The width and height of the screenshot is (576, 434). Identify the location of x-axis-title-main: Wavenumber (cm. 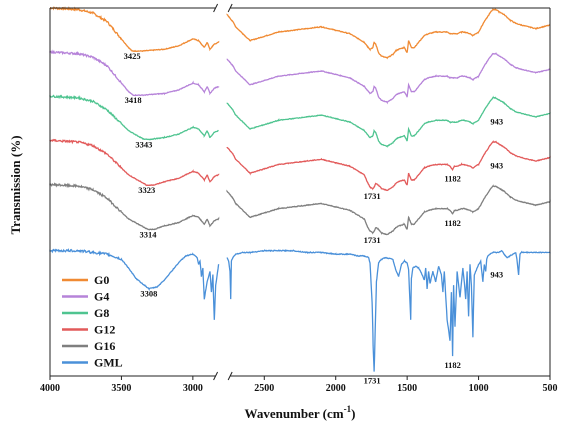
(294, 413).